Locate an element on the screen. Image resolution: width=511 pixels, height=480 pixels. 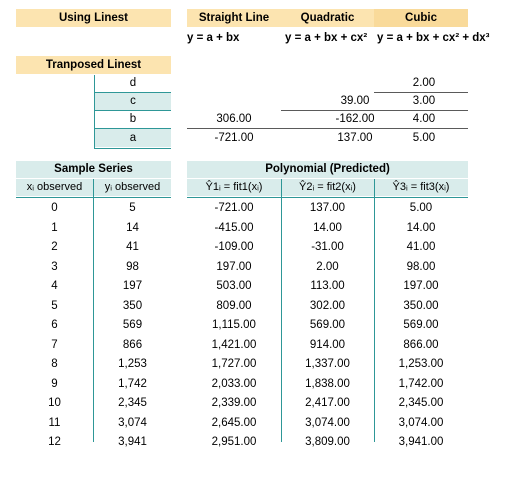
coef-label-d: d is located at coordinates (133, 83).